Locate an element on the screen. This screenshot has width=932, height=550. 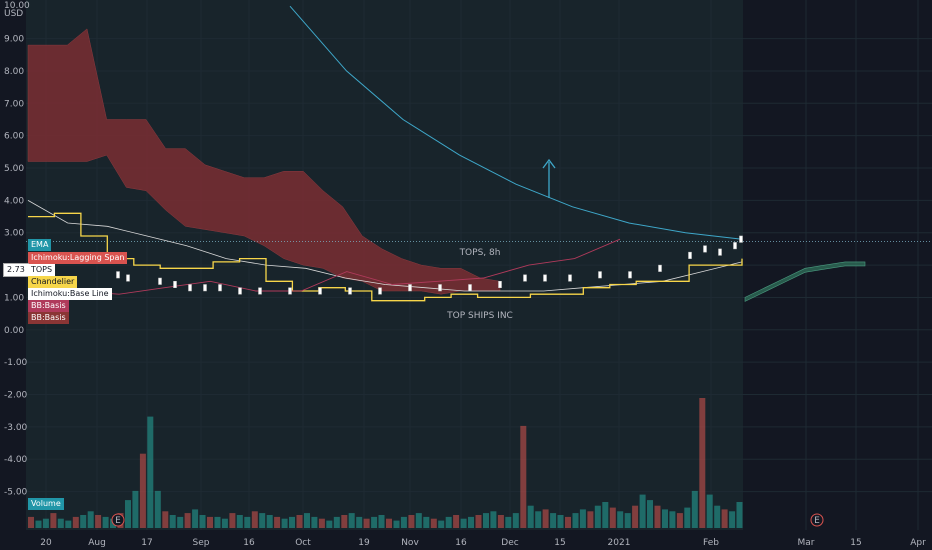
legend-lagging-span: Ichimoku:Lagging Span is located at coordinates (78, 258).